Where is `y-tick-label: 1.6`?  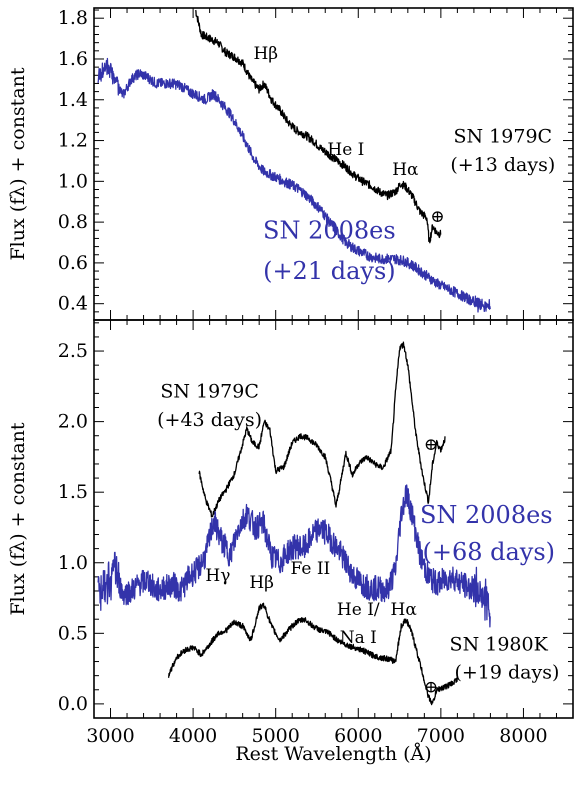 y-tick-label: 1.6 is located at coordinates (73, 59).